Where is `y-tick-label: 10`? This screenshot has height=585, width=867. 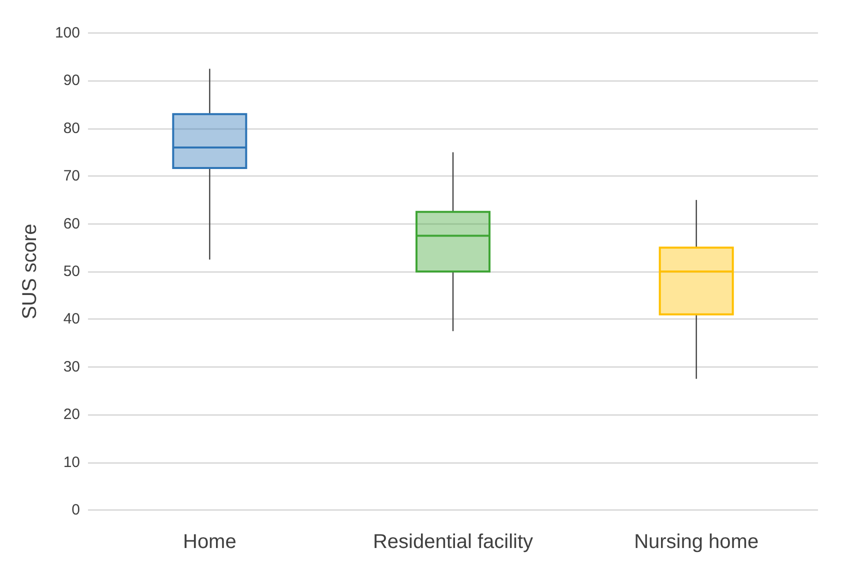
y-tick-label: 10 is located at coordinates (71, 462).